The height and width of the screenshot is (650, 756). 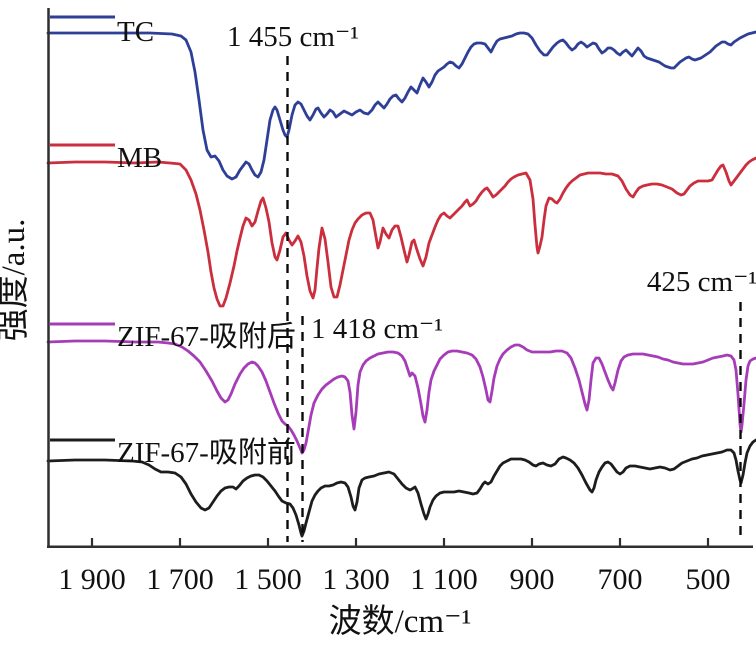 I want to click on x-tick-label: 1 700, so click(x=180, y=579).